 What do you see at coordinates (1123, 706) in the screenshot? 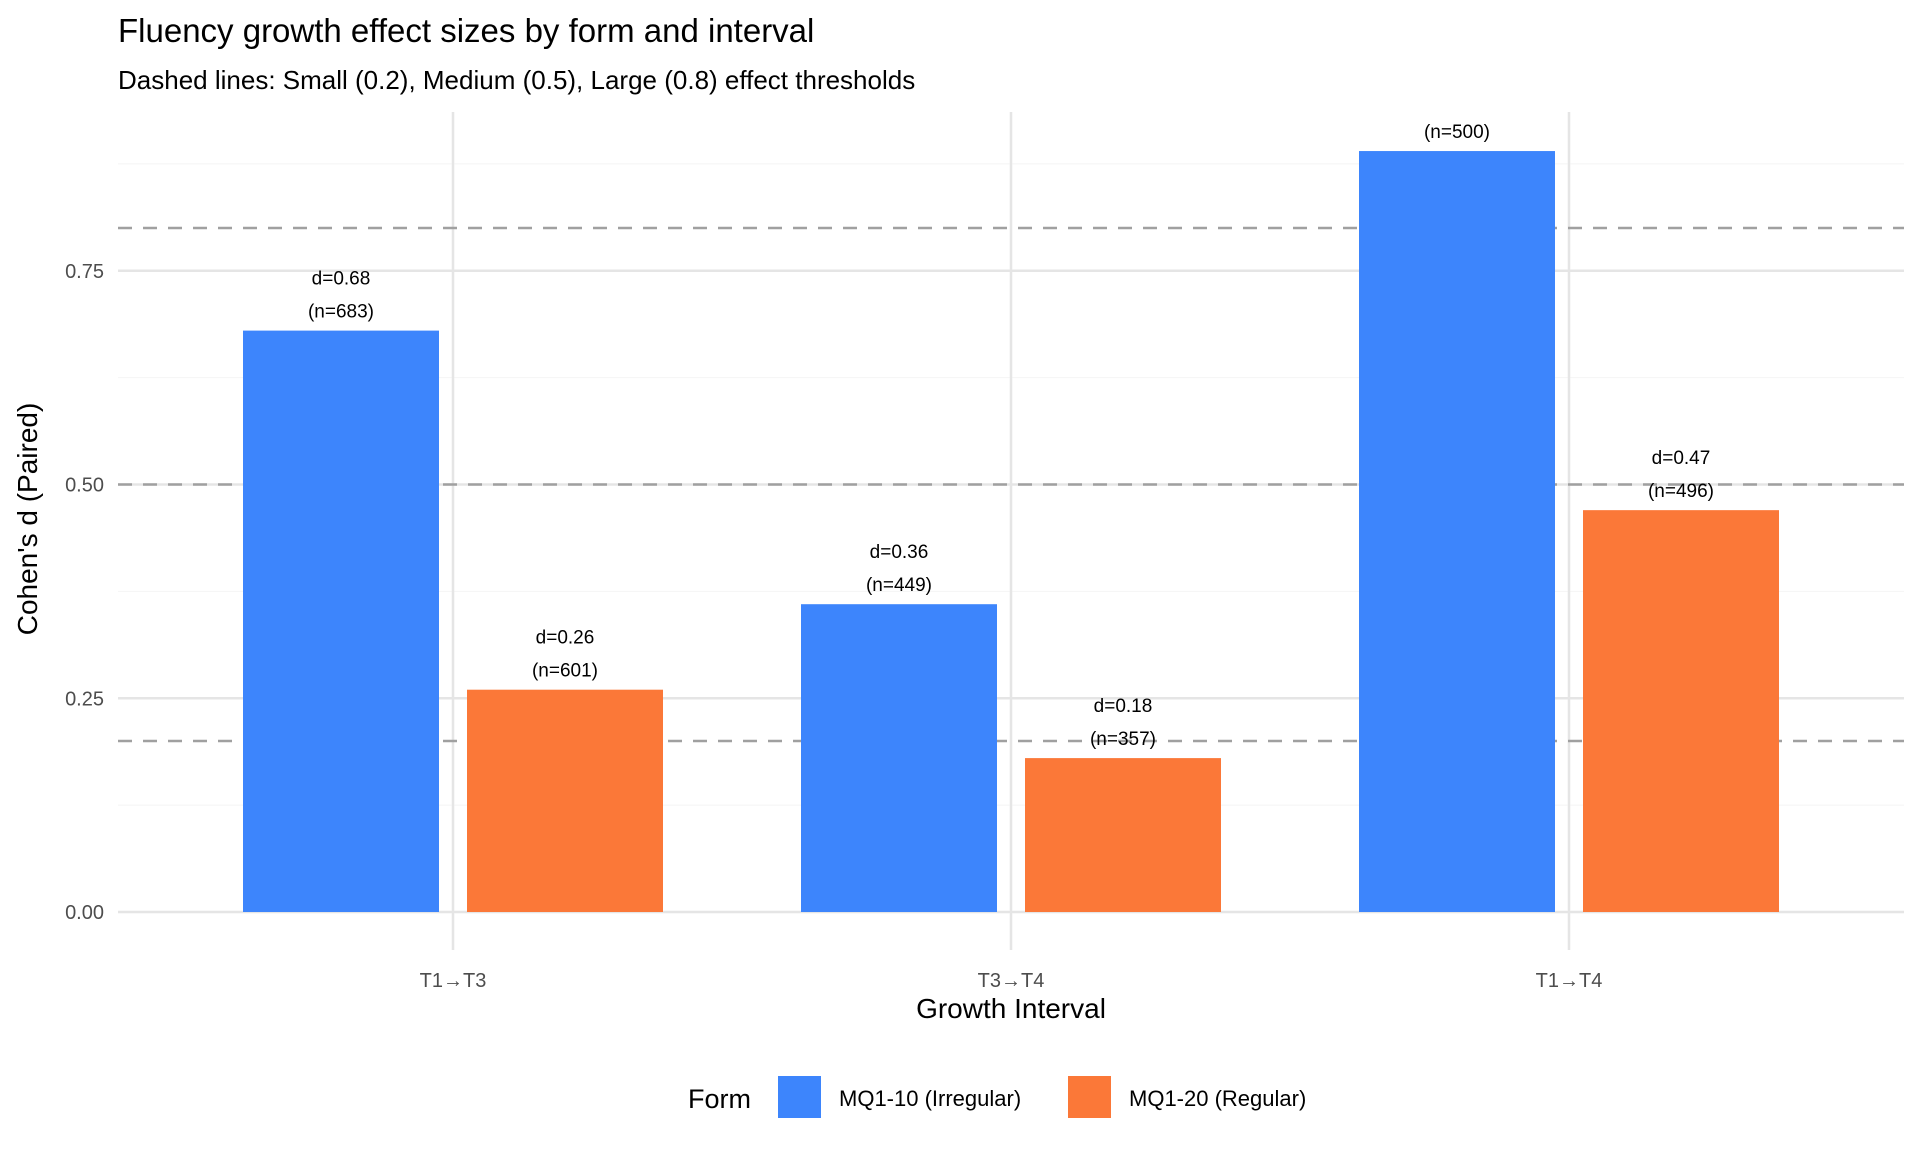
I see `bar-value-label: d=0.18` at bounding box center [1123, 706].